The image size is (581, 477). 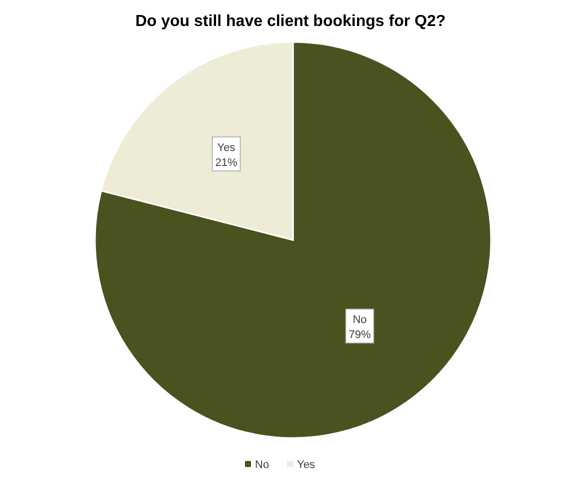 What do you see at coordinates (262, 465) in the screenshot?
I see `legend-label: No` at bounding box center [262, 465].